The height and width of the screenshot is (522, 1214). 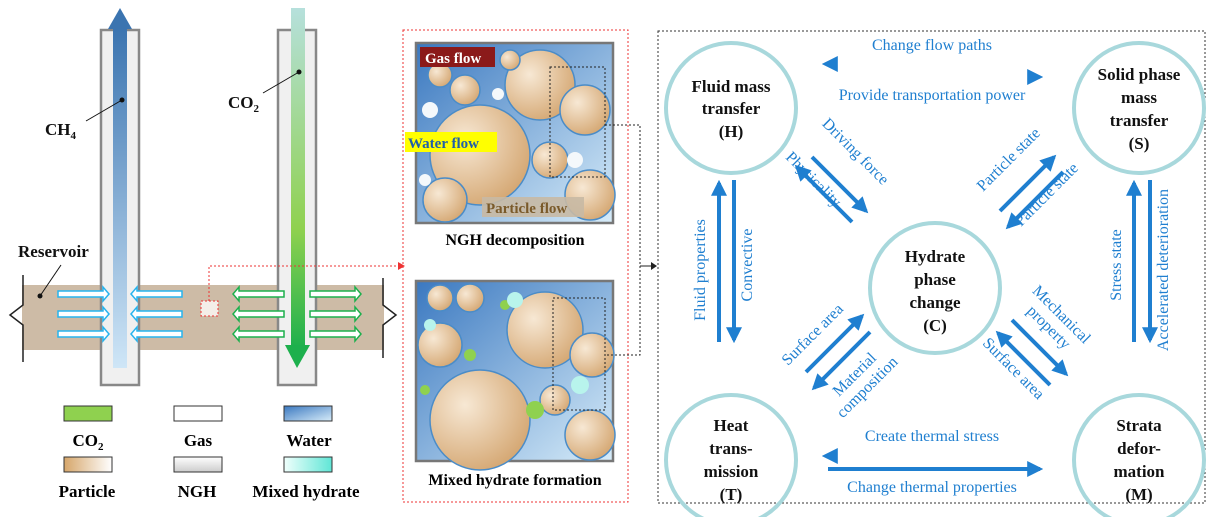 I want to click on water-flow-badge, so click(x=451, y=142).